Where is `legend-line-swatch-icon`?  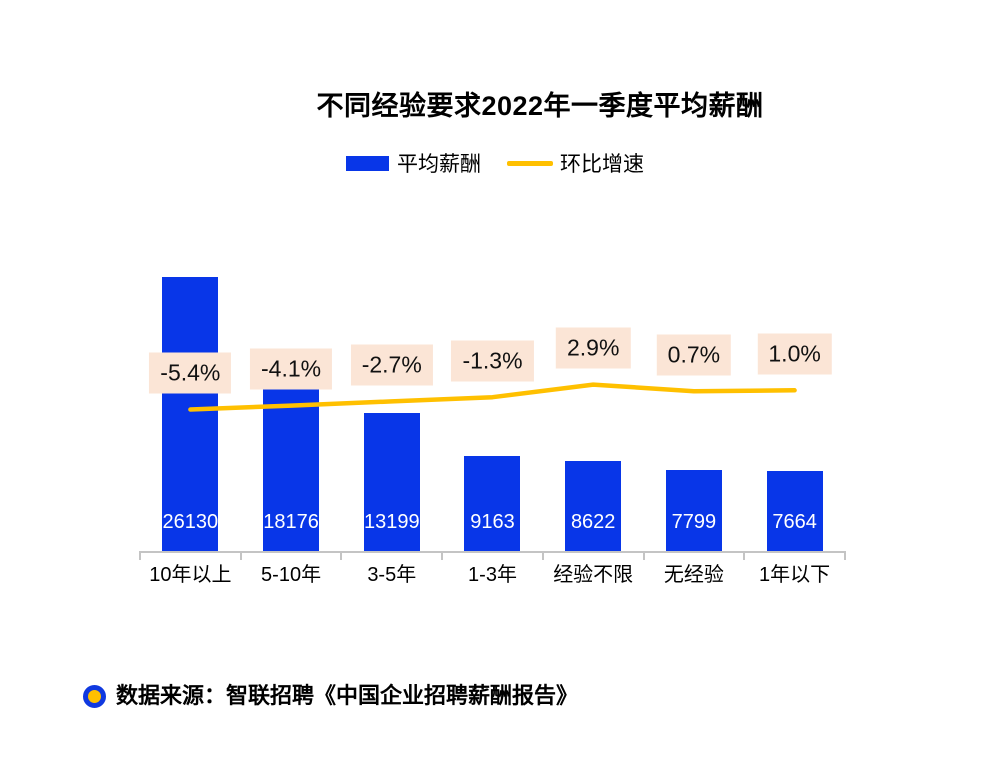
legend-line-swatch-icon is located at coordinates (530, 163).